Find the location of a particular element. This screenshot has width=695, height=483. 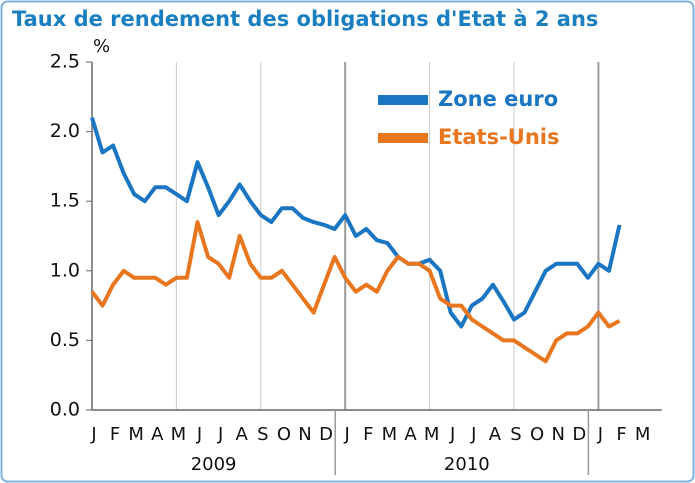

y-tick-label: 0.5 is located at coordinates (65, 340).